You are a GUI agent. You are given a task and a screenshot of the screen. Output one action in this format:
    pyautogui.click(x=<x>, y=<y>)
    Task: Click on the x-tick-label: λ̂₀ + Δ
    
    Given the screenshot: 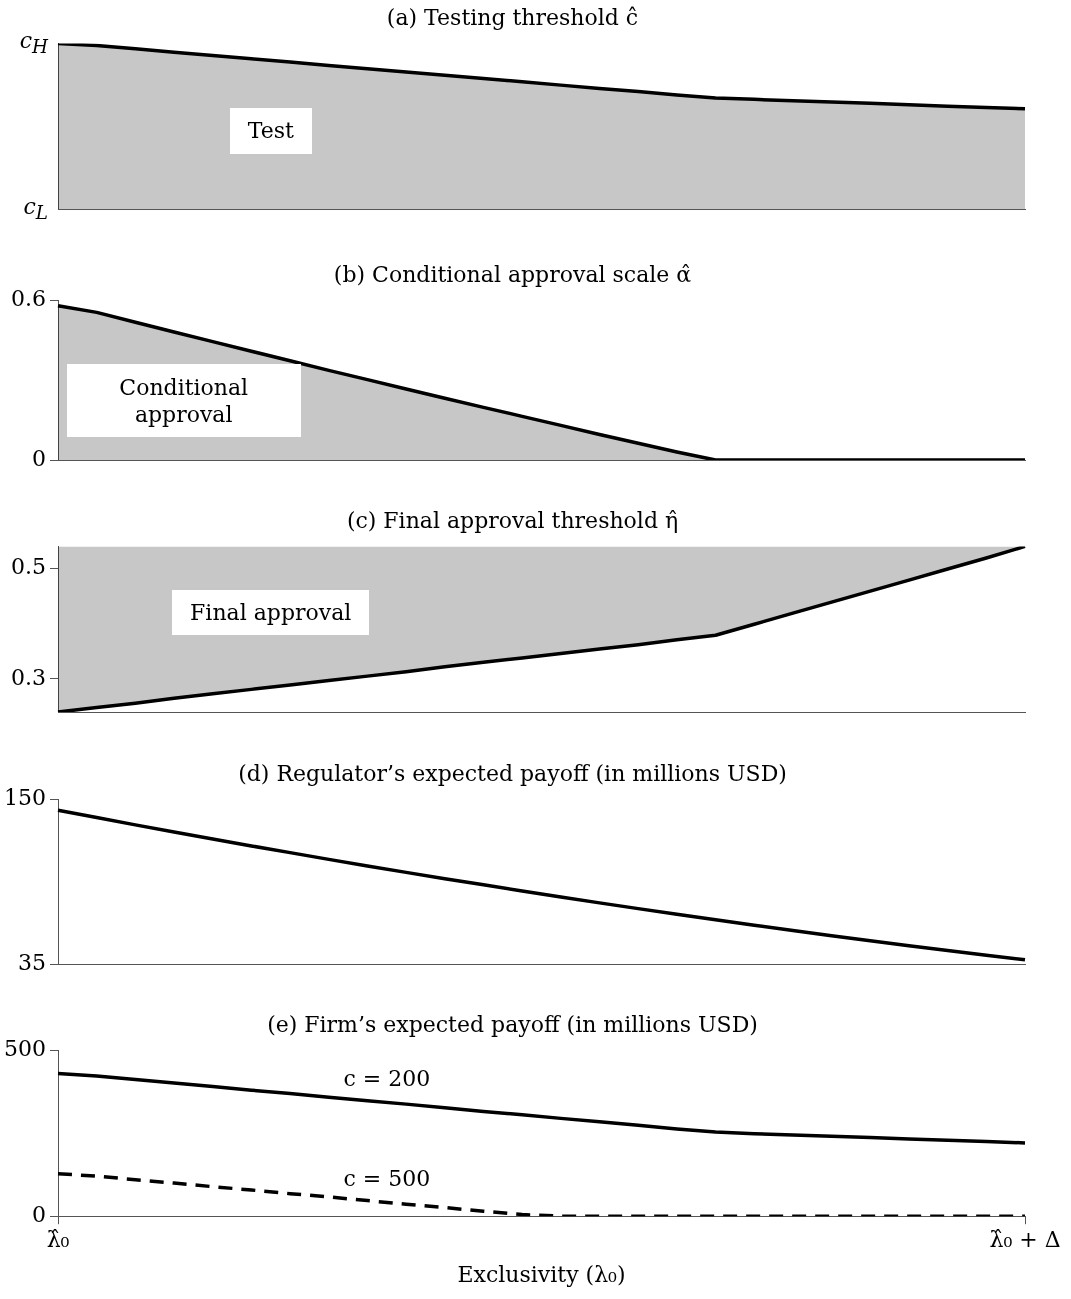 What is the action you would take?
    pyautogui.click(x=1025, y=1240)
    